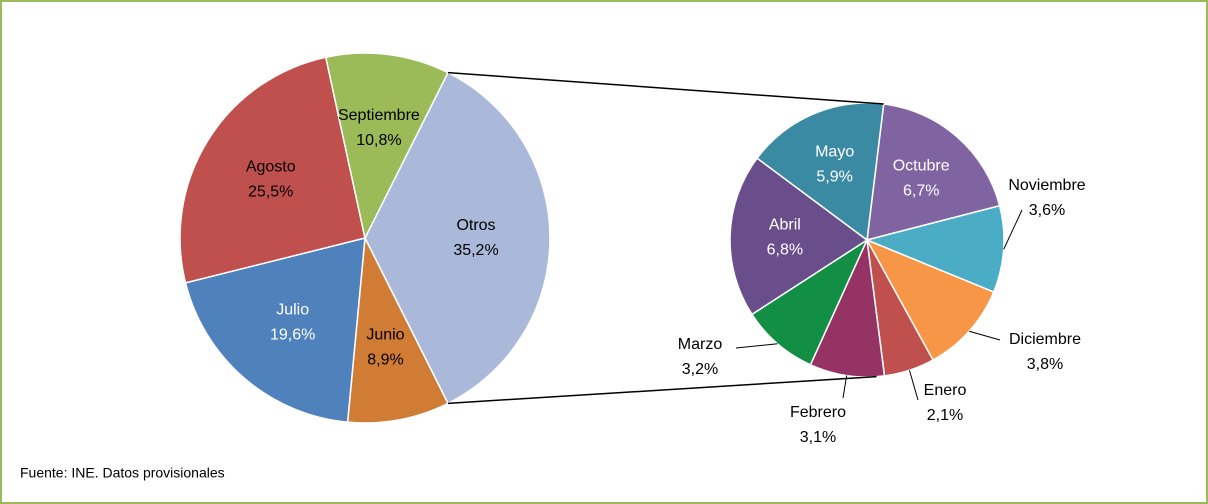 Image resolution: width=1208 pixels, height=504 pixels. Describe the element at coordinates (700, 344) in the screenshot. I see `slice-label: Marzo` at that location.